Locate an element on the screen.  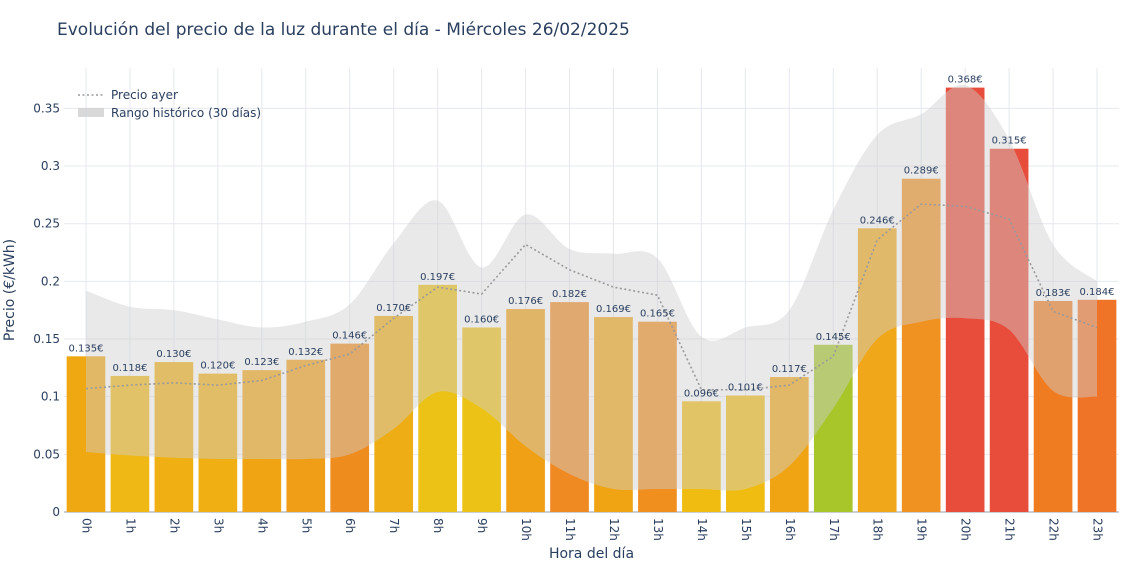
bar-4h is located at coordinates (262, 441).